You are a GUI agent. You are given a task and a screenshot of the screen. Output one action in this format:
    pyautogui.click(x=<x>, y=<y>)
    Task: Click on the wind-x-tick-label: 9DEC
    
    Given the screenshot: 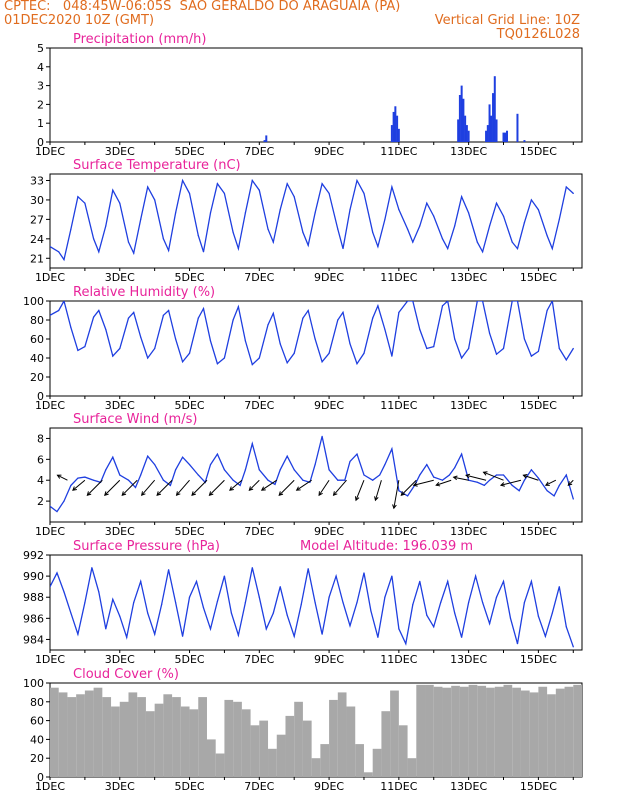 What is the action you would take?
    pyautogui.click(x=329, y=531)
    